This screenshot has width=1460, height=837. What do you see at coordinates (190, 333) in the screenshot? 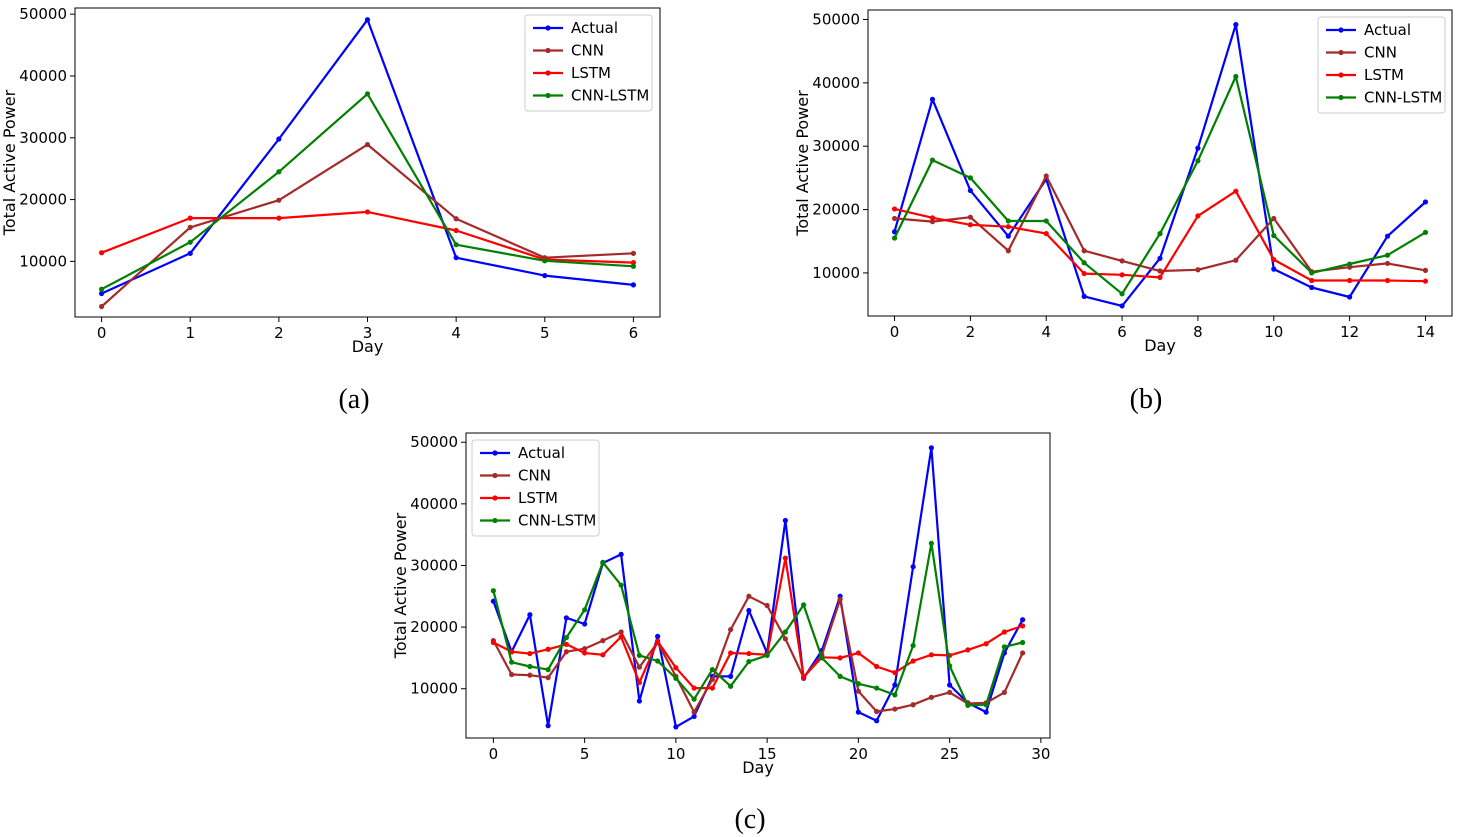
I see `x-tick-label: 1` at bounding box center [190, 333].